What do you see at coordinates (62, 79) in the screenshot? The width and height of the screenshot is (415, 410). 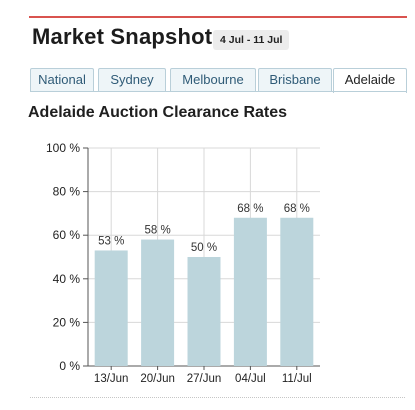 I see `tab-national: National` at bounding box center [62, 79].